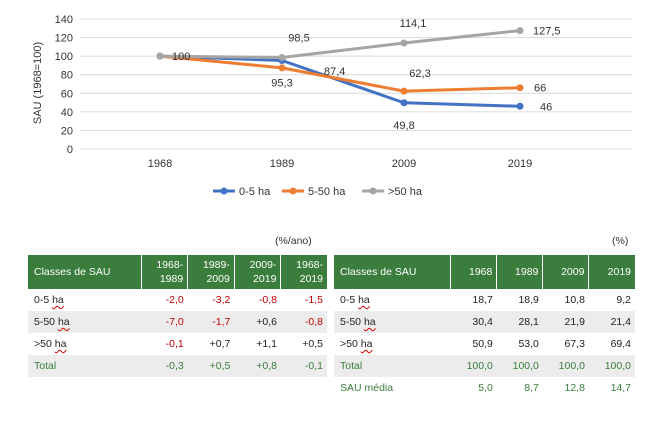 The height and width of the screenshot is (441, 651). I want to click on table-cell: 53,0, so click(528, 344).